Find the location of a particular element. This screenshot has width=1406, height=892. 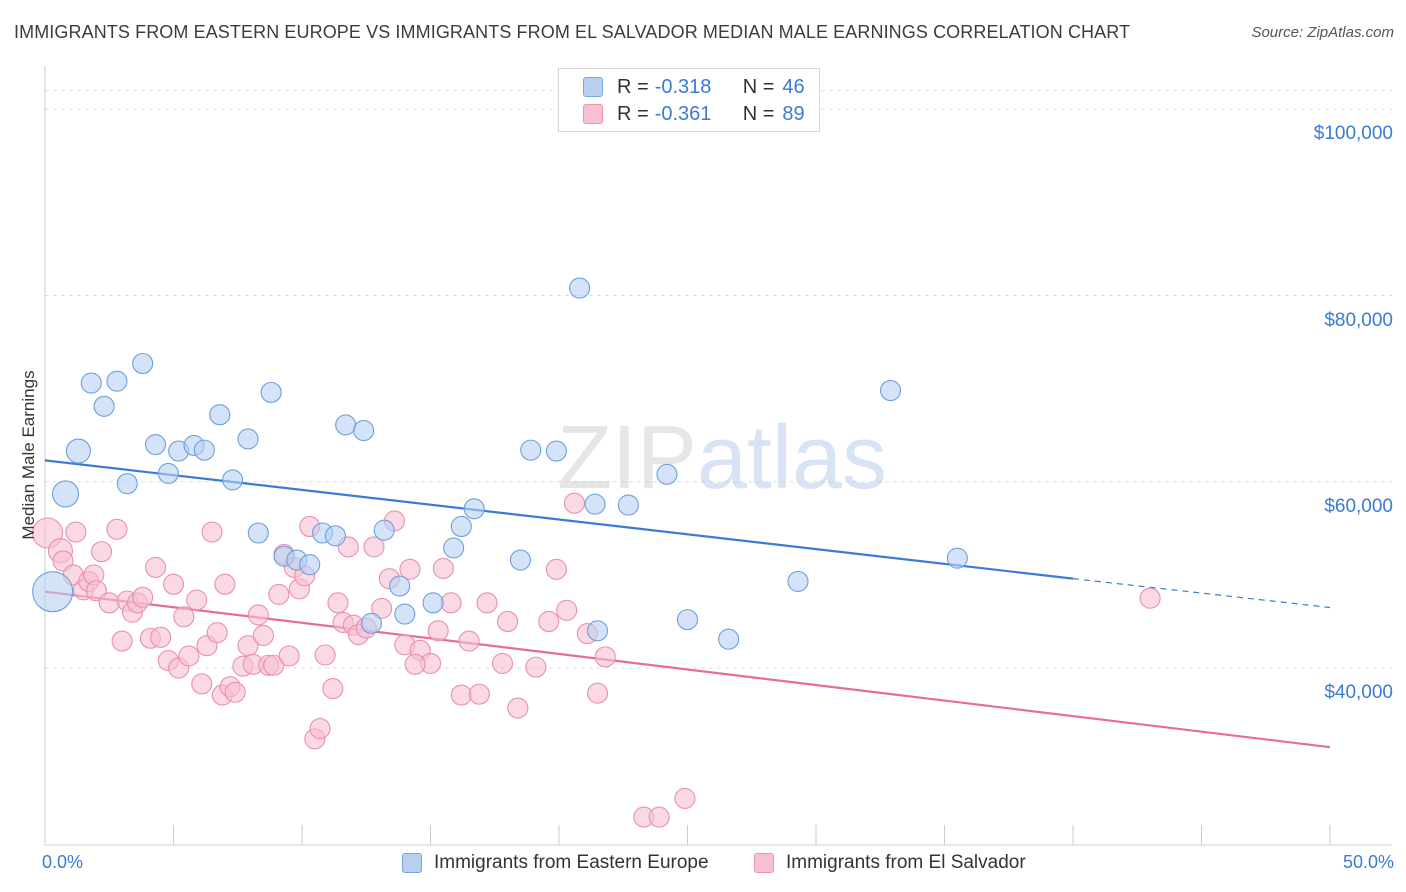

r-value: -0.361 is located at coordinates (683, 113).